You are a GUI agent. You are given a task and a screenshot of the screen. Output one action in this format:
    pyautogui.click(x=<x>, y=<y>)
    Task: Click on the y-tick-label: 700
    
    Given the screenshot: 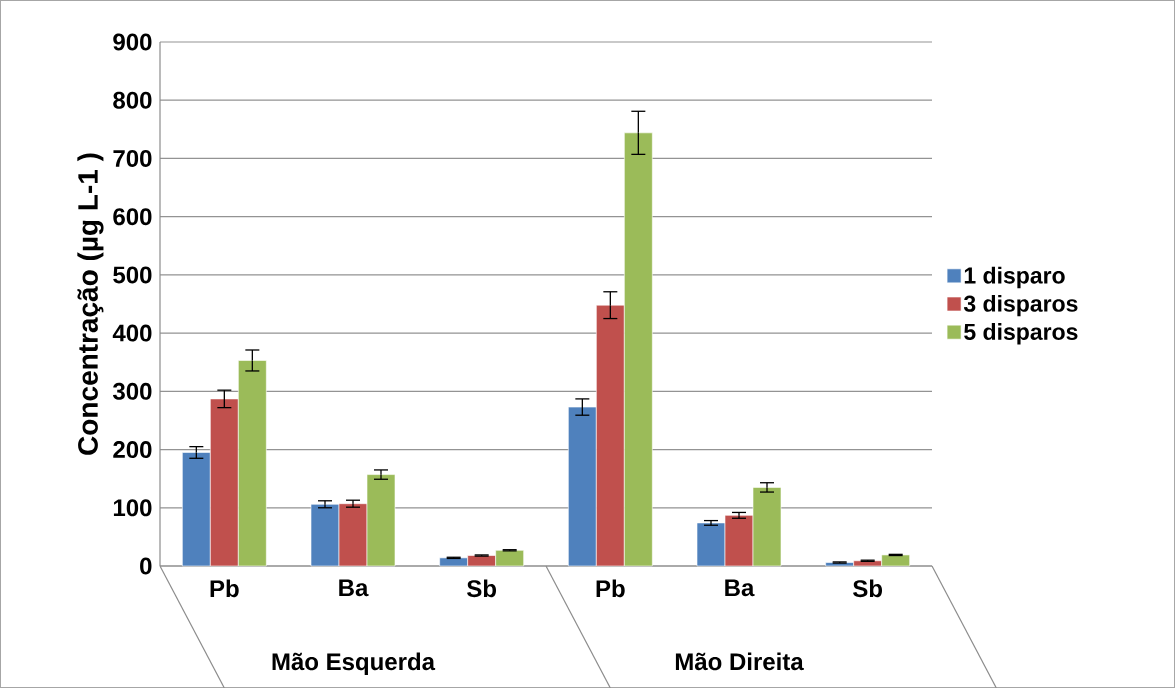 What is the action you would take?
    pyautogui.click(x=132, y=158)
    